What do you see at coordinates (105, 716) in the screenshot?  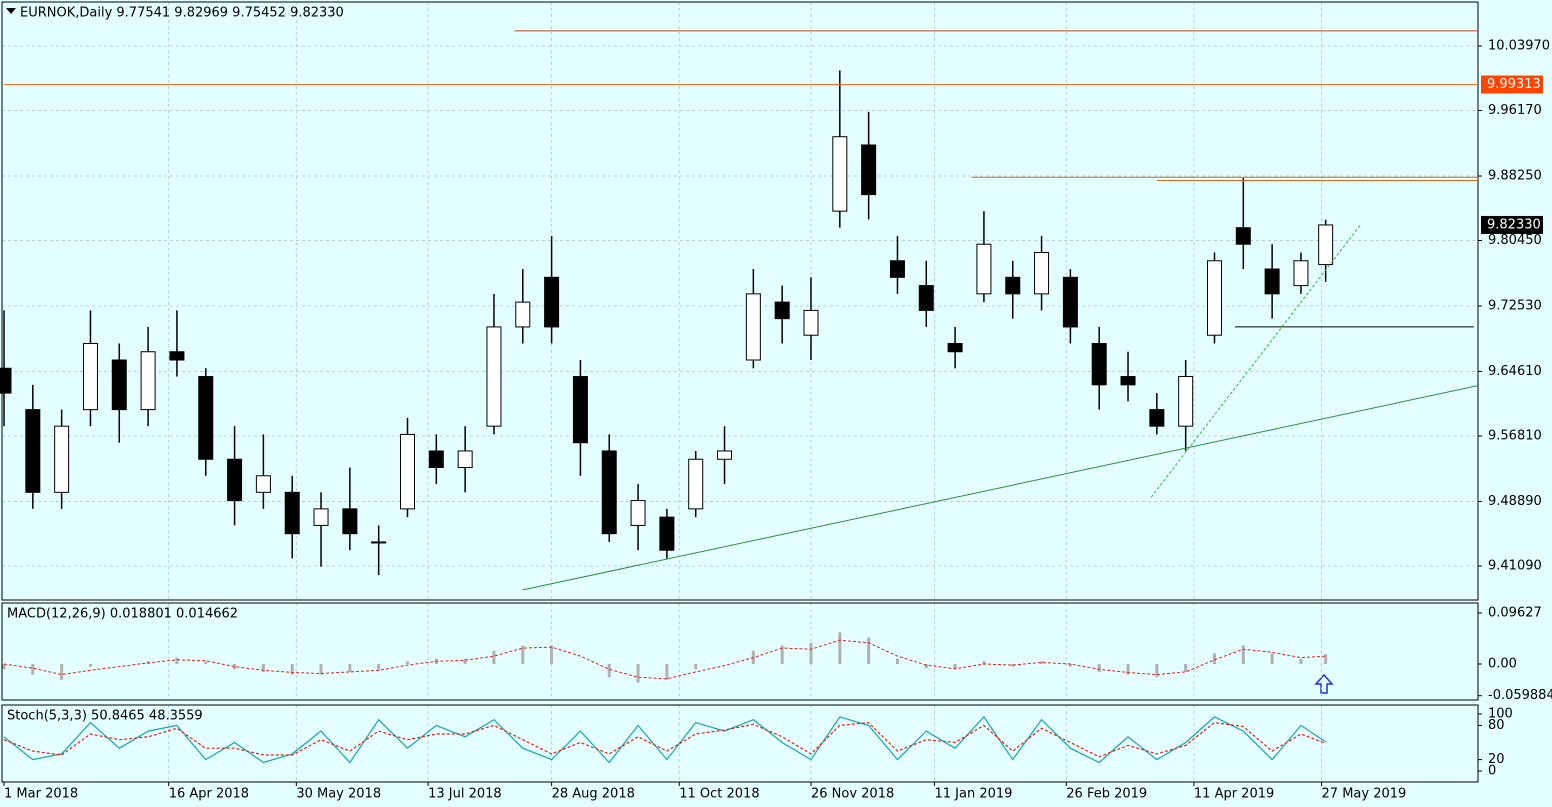 I see `panel-title: Stoch(5,3,3) 50.8465 48.3559` at bounding box center [105, 716].